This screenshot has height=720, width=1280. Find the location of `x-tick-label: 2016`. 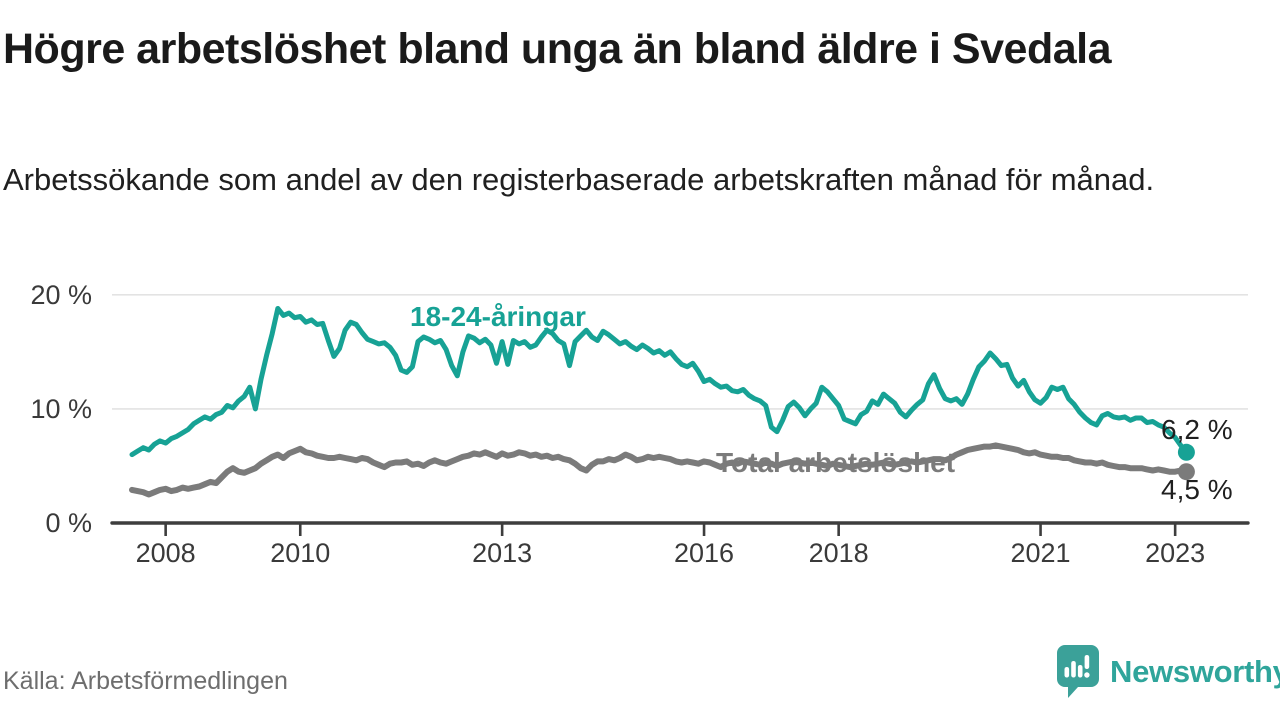

x-tick-label: 2016 is located at coordinates (704, 553).